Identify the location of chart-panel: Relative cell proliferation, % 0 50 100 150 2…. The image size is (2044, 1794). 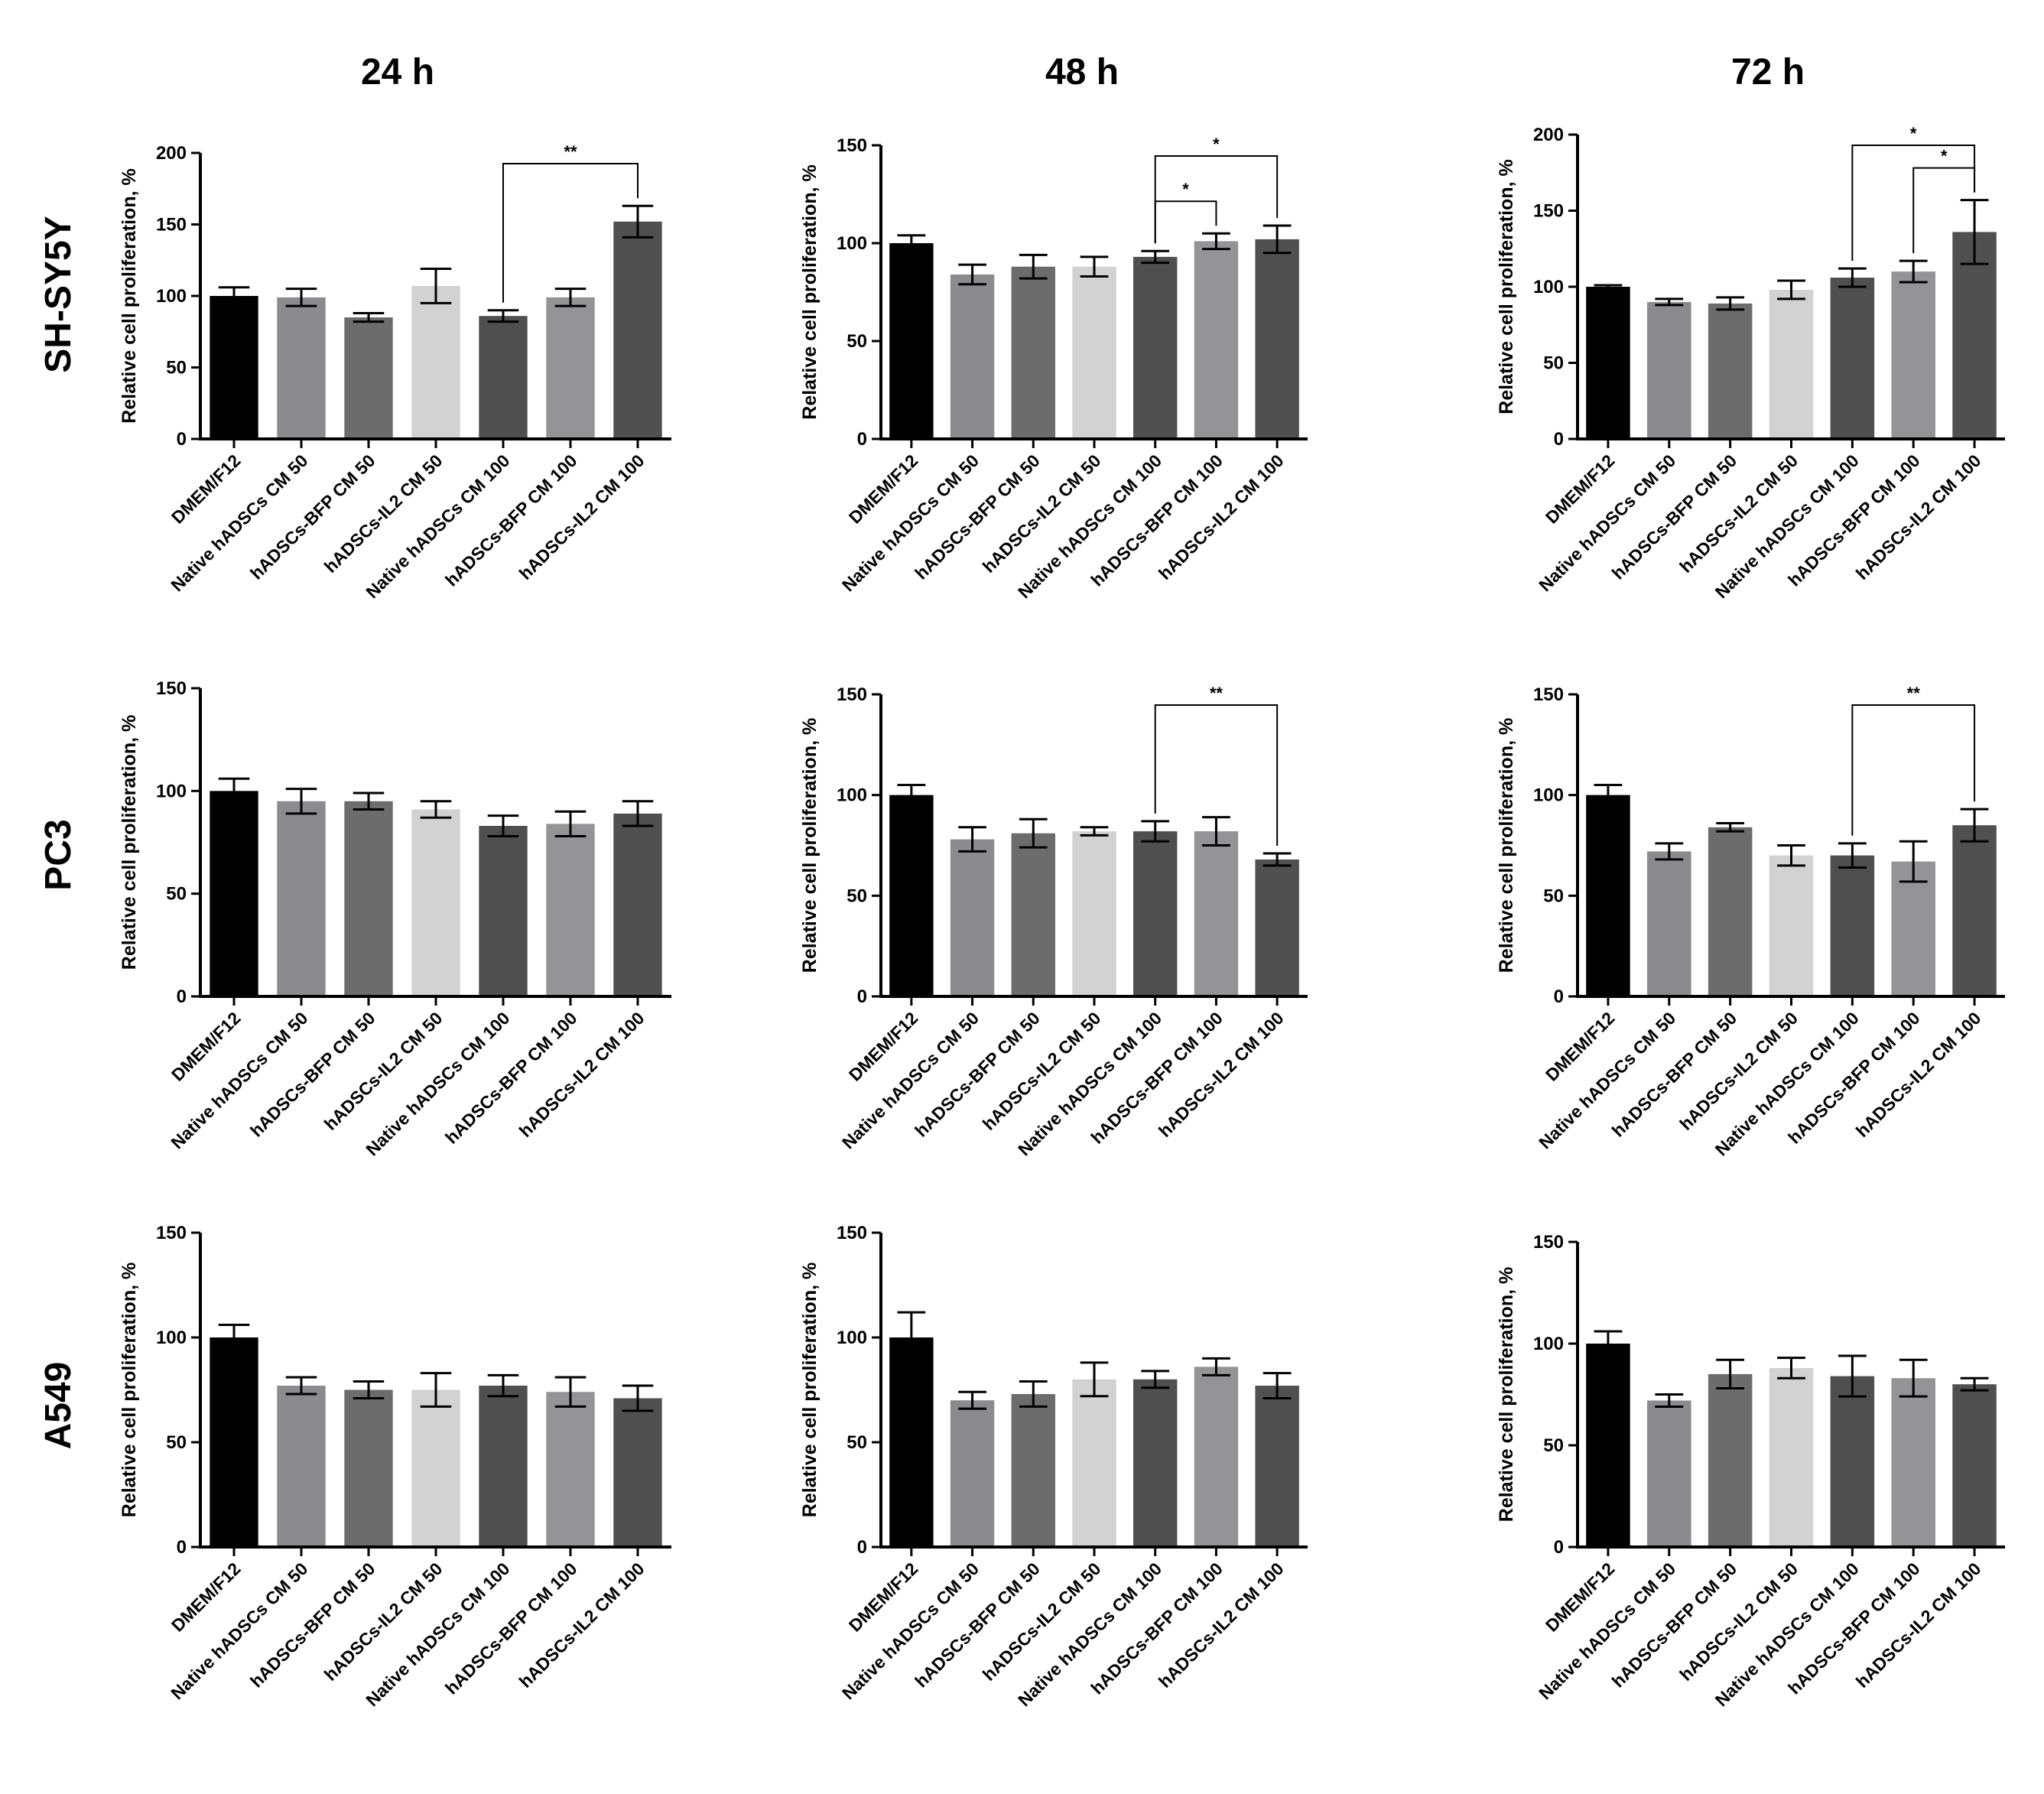
(395, 372).